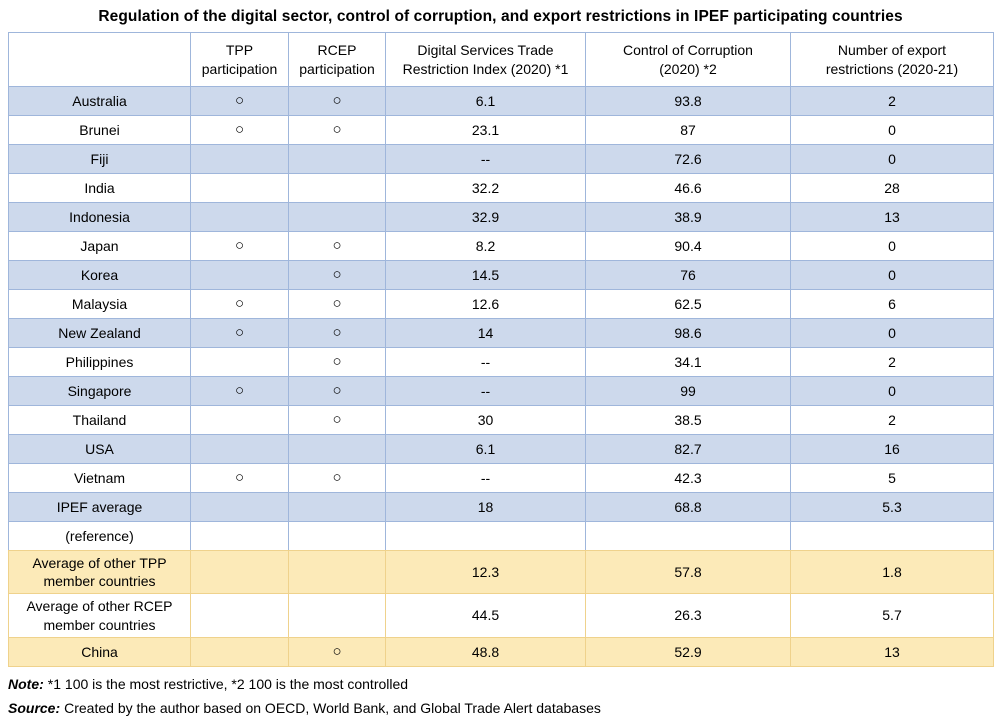  I want to click on country-cell: Average of other TPP member countries, so click(99, 572).